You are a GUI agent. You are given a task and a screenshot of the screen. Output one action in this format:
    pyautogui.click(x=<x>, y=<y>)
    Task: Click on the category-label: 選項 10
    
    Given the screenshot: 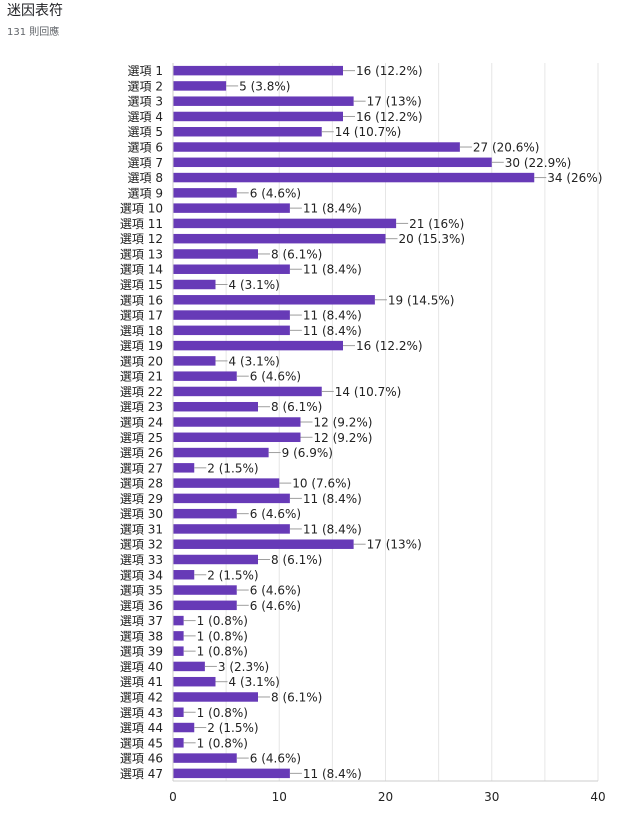 What is the action you would take?
    pyautogui.click(x=141, y=209)
    